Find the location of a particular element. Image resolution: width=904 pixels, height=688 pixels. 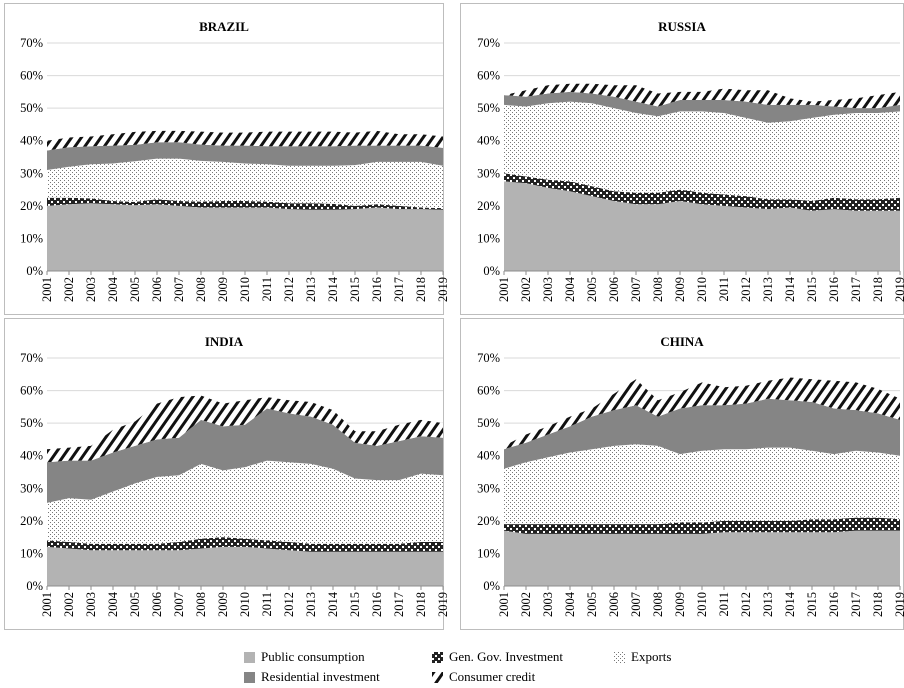

x-tick-label: 2014 is located at coordinates (790, 604).